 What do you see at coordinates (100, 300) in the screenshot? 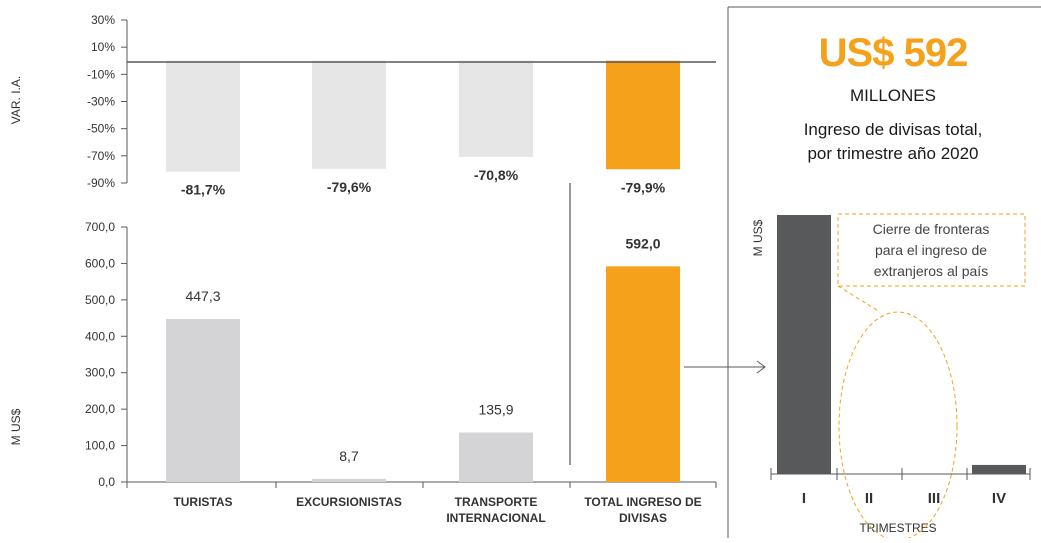
I see `bottom-y-tick-label: 500,0` at bounding box center [100, 300].